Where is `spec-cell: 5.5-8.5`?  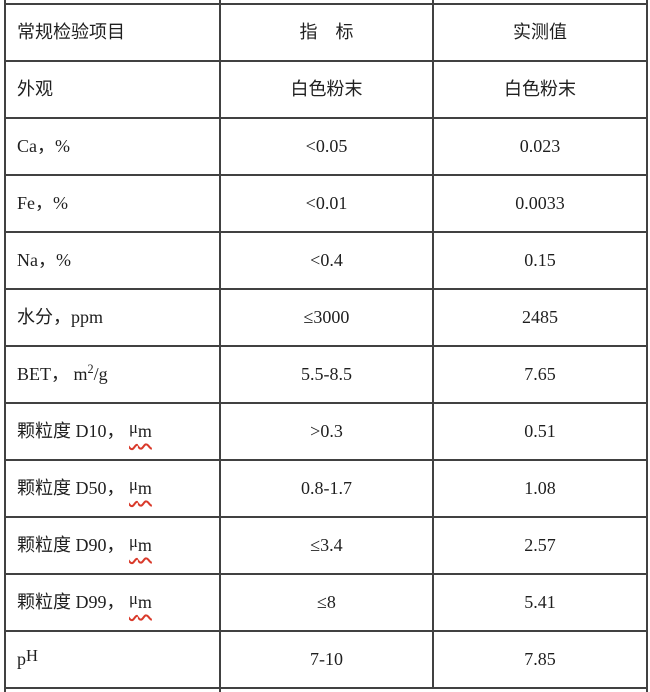 spec-cell: 5.5-8.5 is located at coordinates (326, 374).